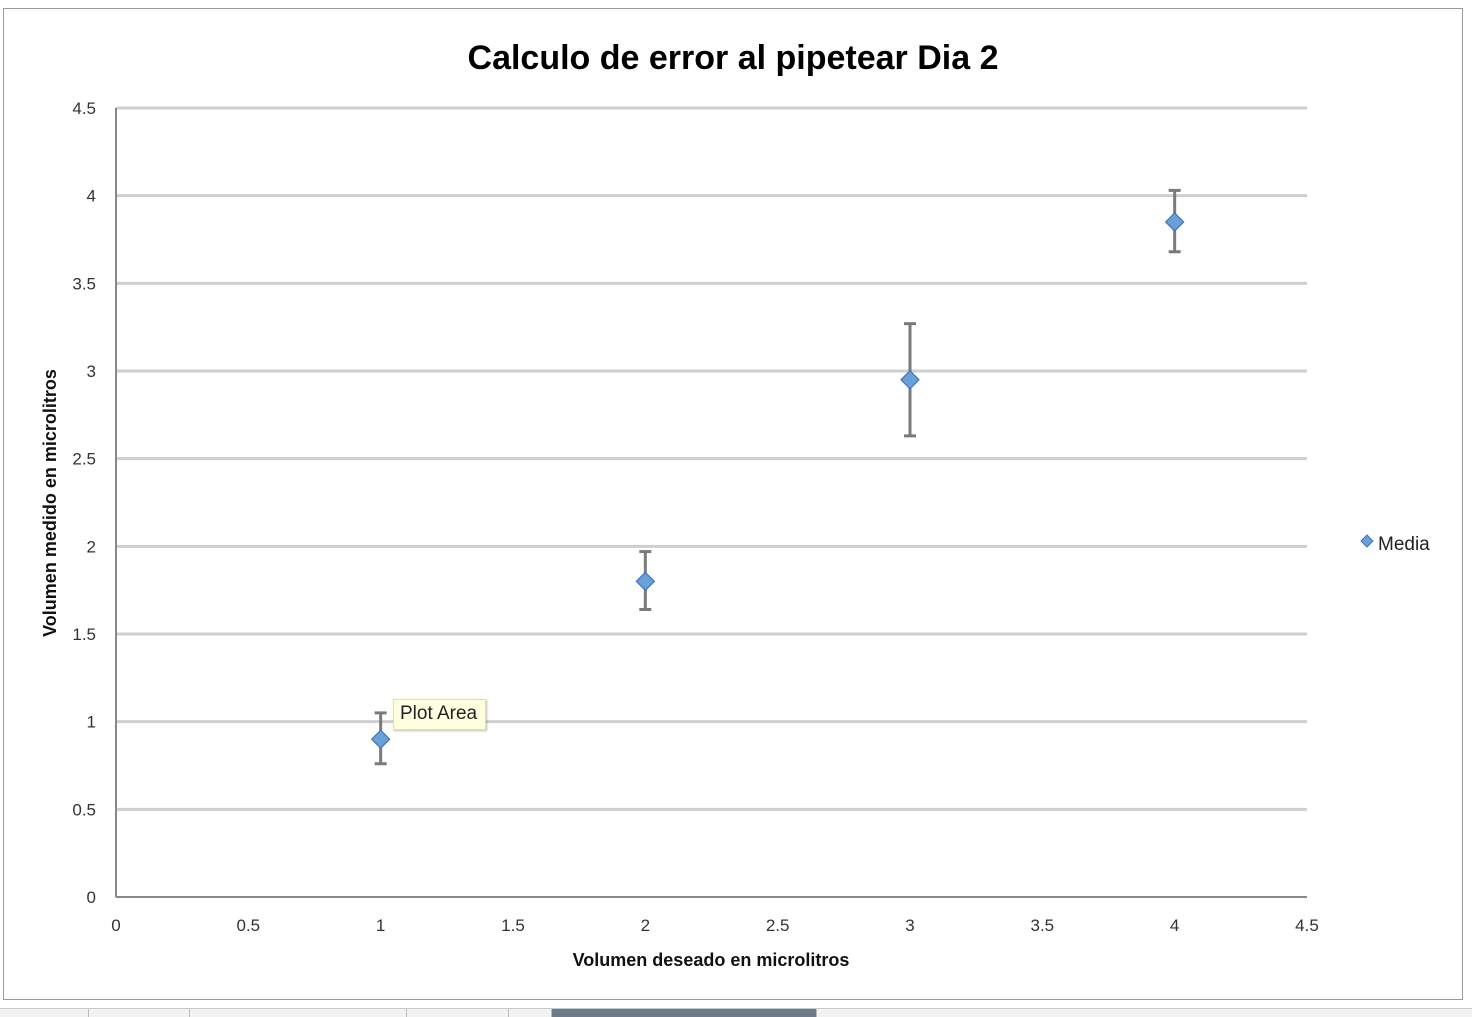 Image resolution: width=1472 pixels, height=1017 pixels. What do you see at coordinates (513, 925) in the screenshot?
I see `x-tick-label: 1.5` at bounding box center [513, 925].